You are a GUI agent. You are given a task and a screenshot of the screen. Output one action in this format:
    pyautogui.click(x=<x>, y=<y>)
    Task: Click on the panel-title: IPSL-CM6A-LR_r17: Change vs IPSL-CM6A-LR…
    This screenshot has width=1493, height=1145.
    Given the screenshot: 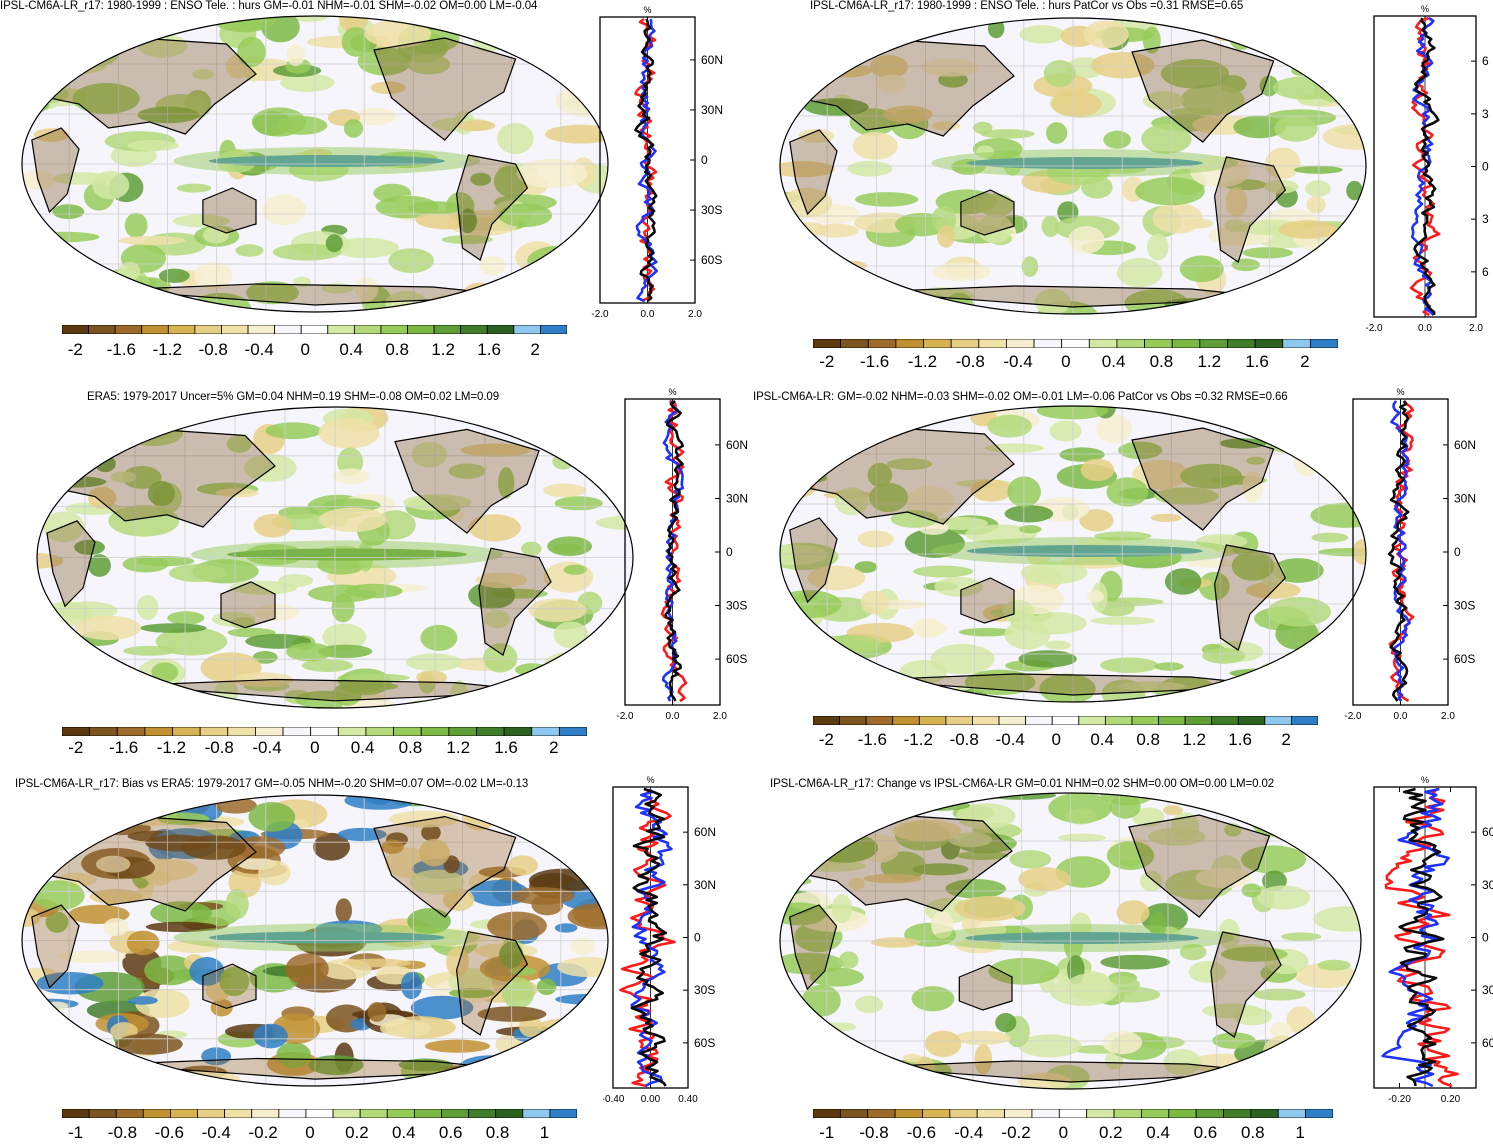 What is the action you would take?
    pyautogui.click(x=1022, y=784)
    